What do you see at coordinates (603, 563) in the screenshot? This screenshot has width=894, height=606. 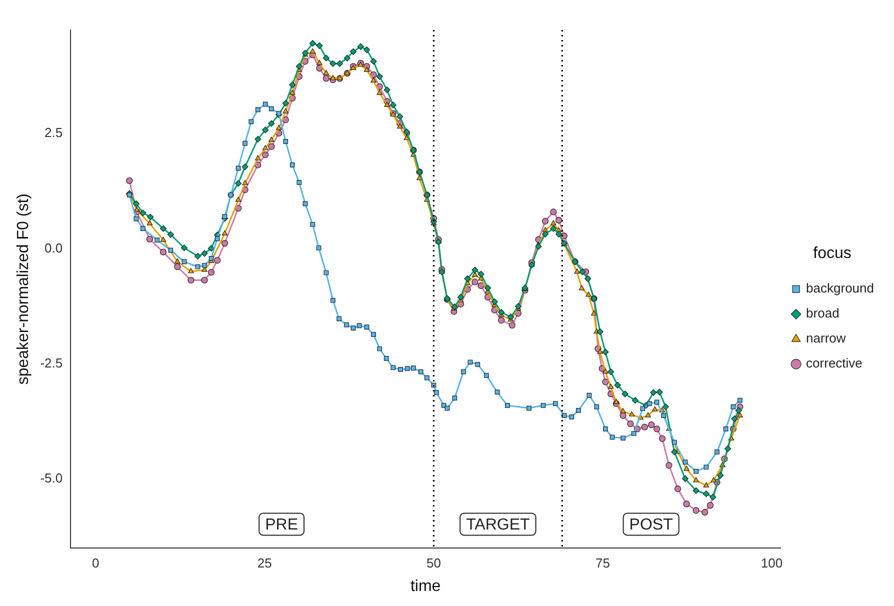 I see `x-tick-label: 75` at bounding box center [603, 563].